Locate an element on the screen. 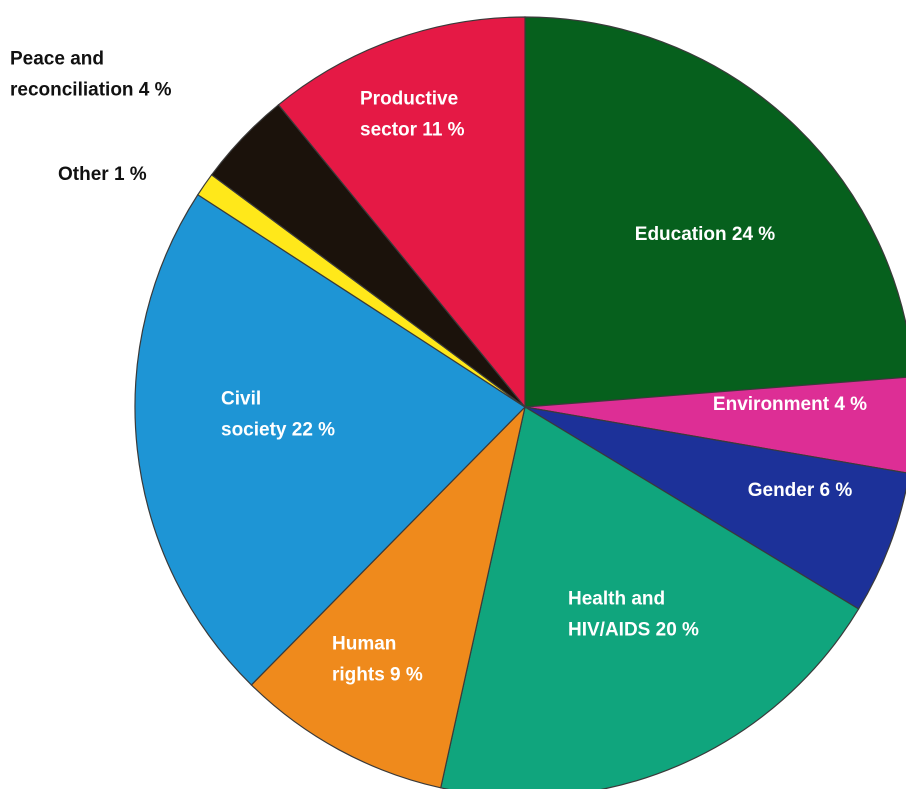 This screenshot has width=906, height=794. slice-label-environment: Environment 4 % is located at coordinates (790, 404).